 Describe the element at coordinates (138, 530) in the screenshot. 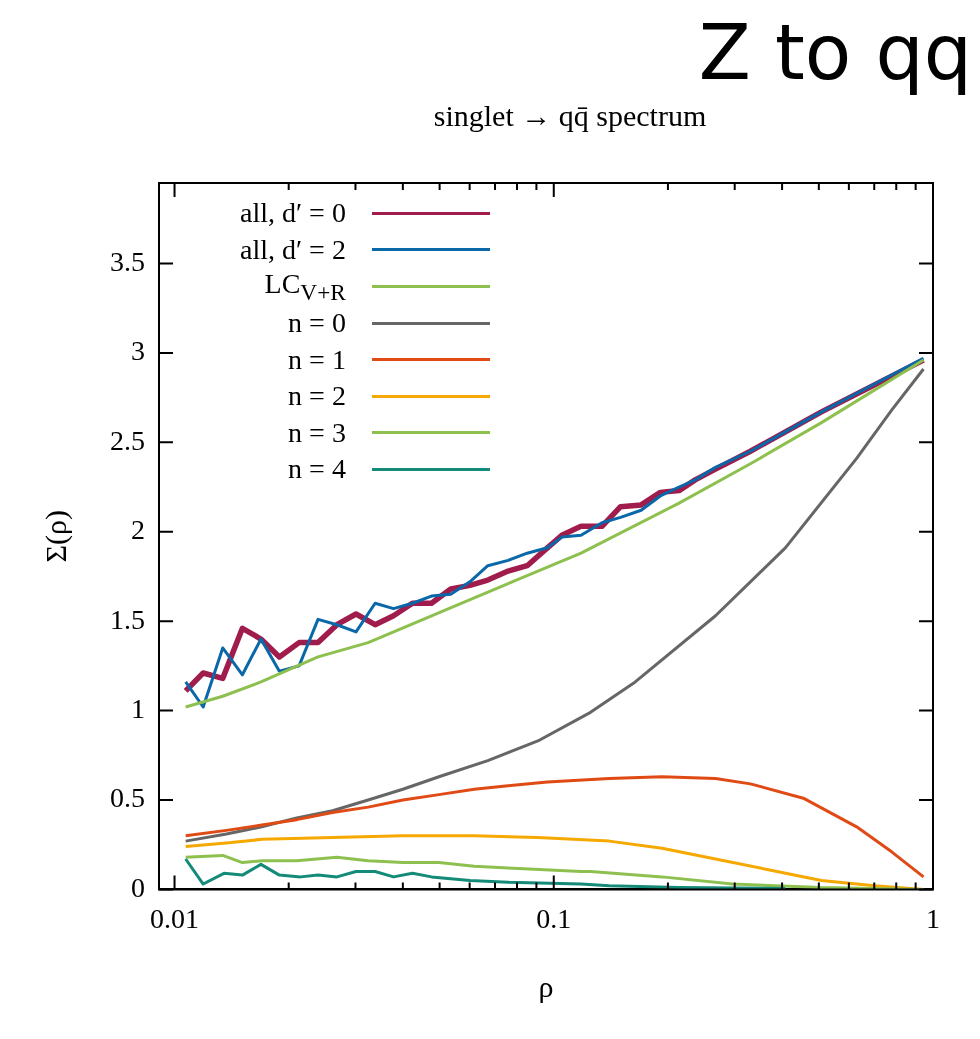

I see `y-tick-label: 2` at that location.